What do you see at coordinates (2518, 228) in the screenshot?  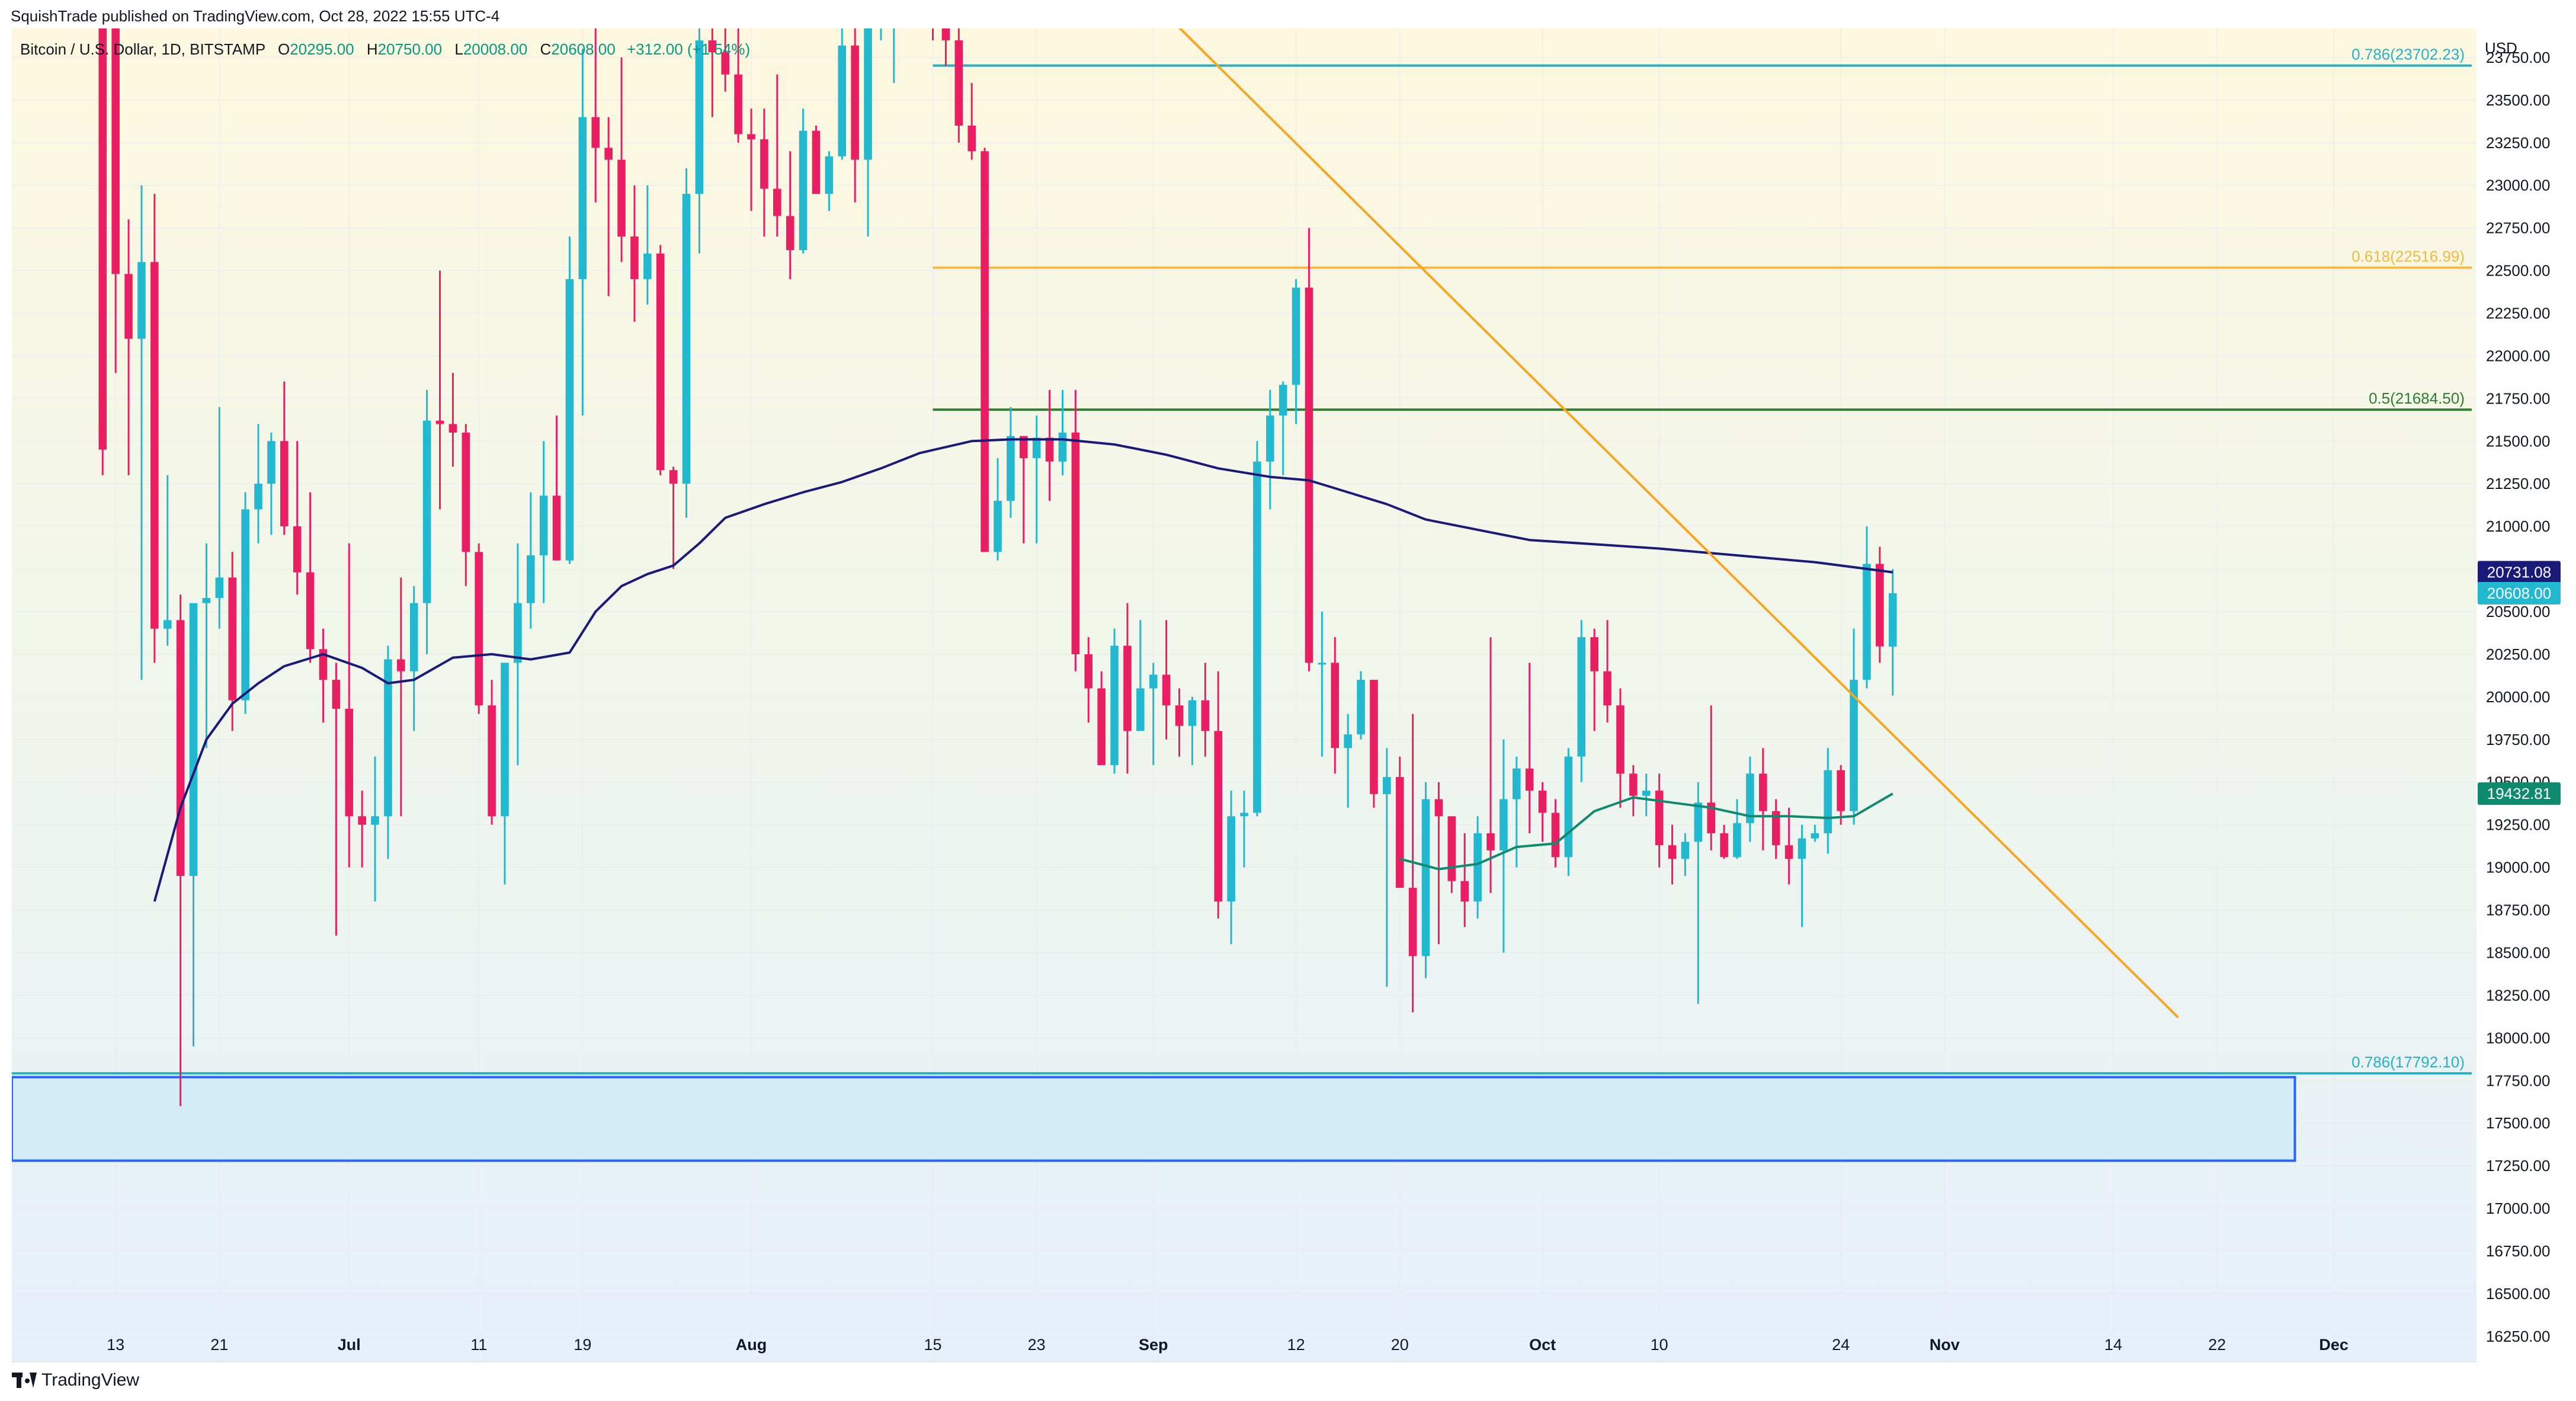 I see `price-tick-label: 22750.00` at bounding box center [2518, 228].